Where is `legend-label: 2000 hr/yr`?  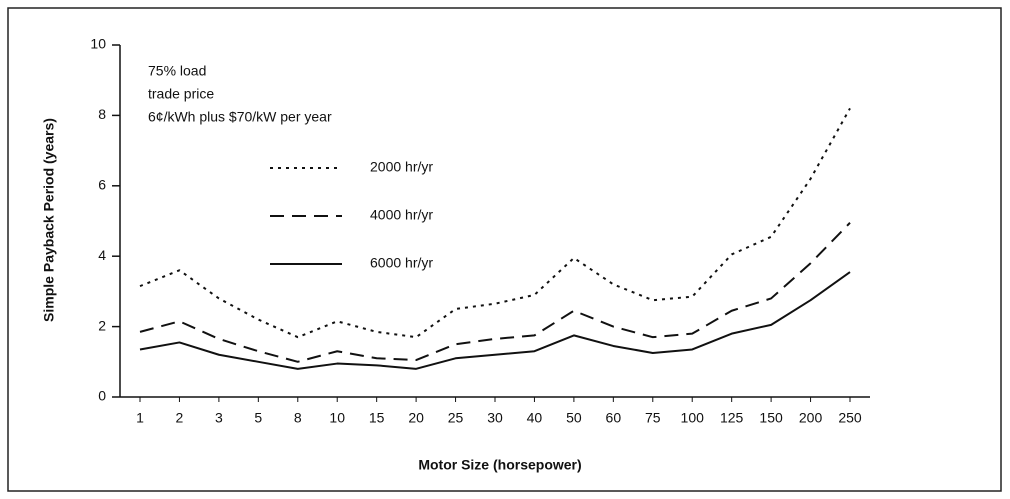 legend-label: 2000 hr/yr is located at coordinates (401, 167).